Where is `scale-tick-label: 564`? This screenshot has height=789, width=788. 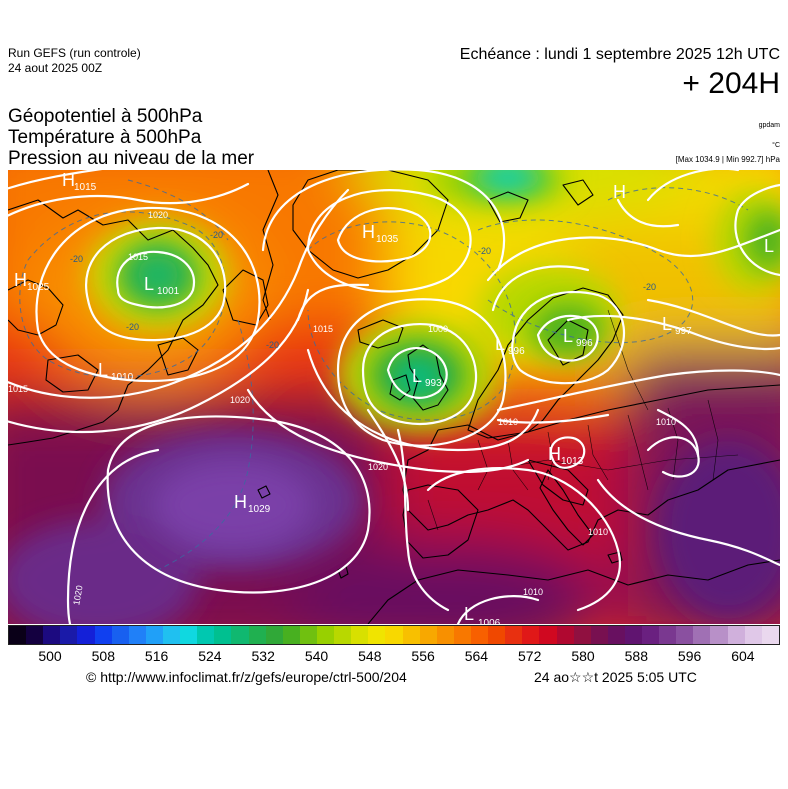 scale-tick-label: 564 is located at coordinates (476, 656).